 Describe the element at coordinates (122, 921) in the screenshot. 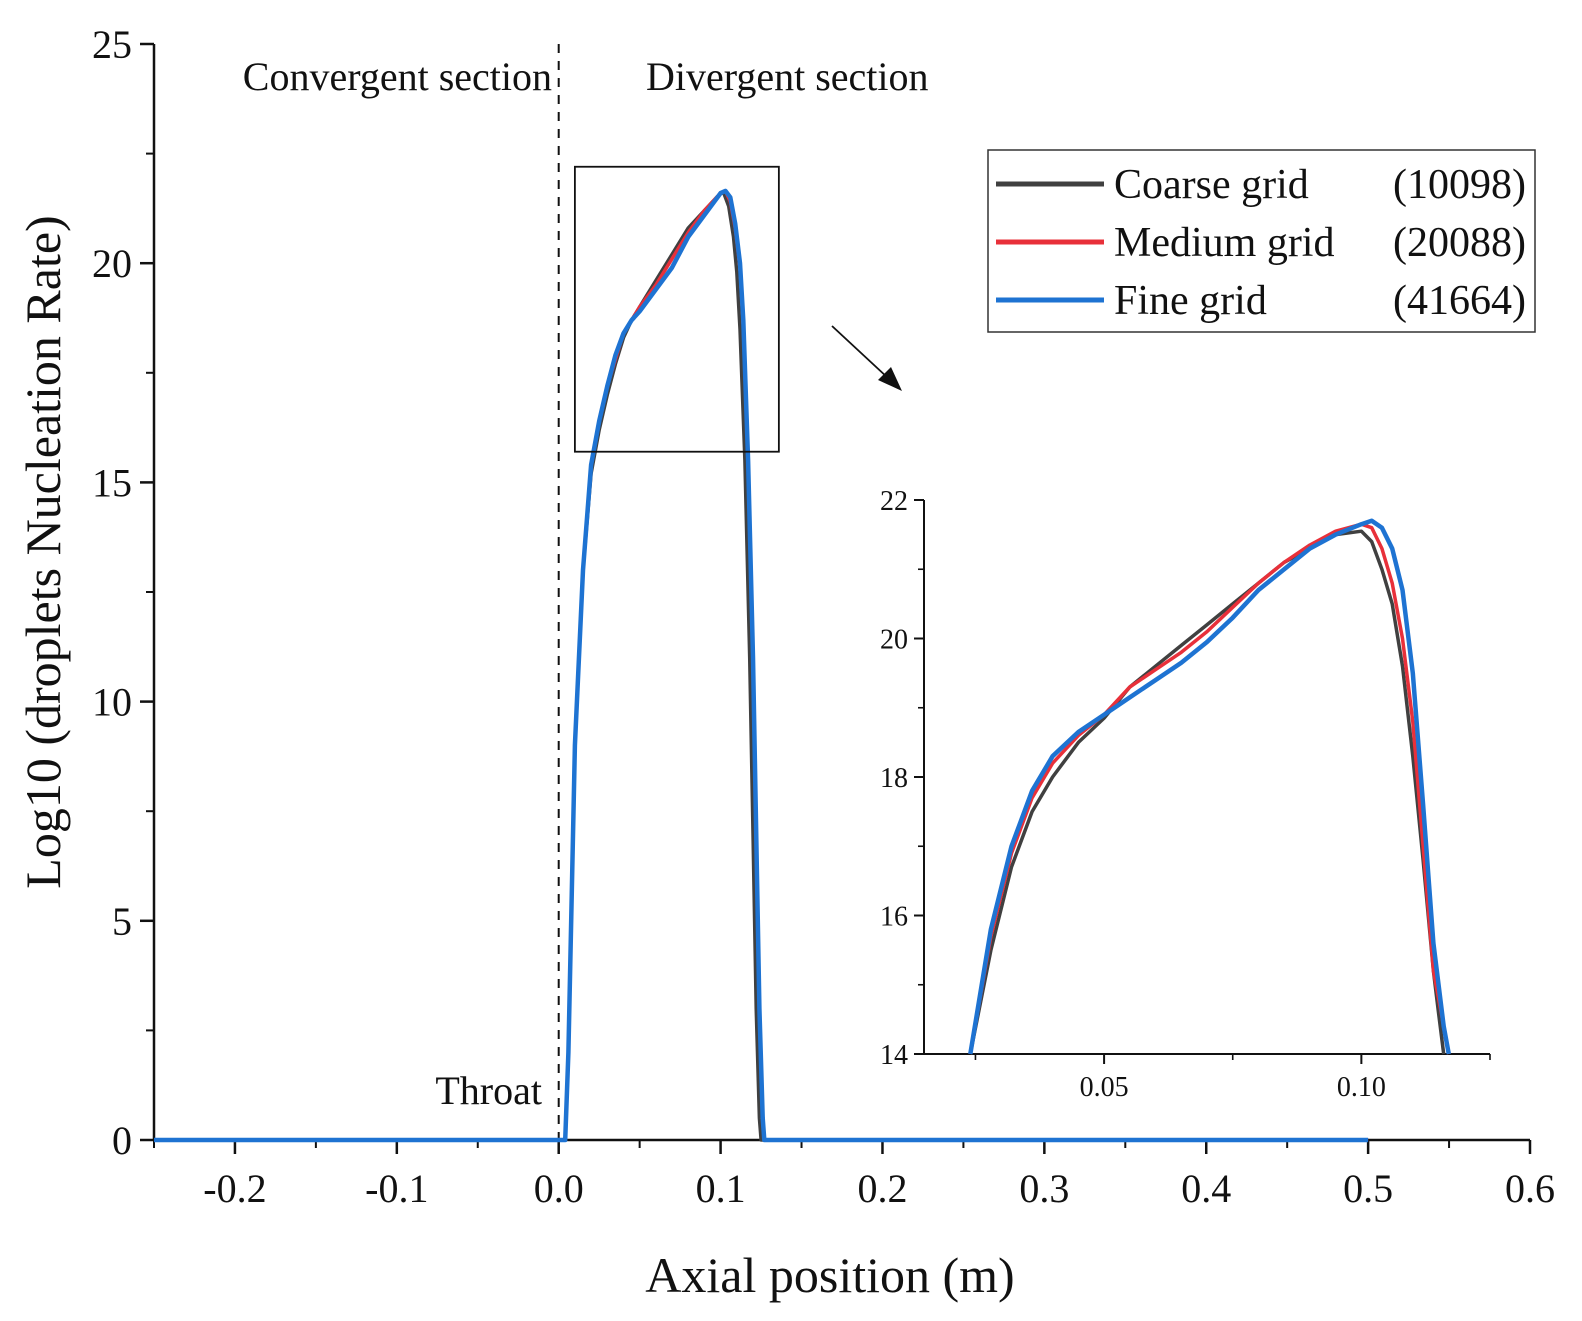

I see `main-y-tick-label: 5` at that location.